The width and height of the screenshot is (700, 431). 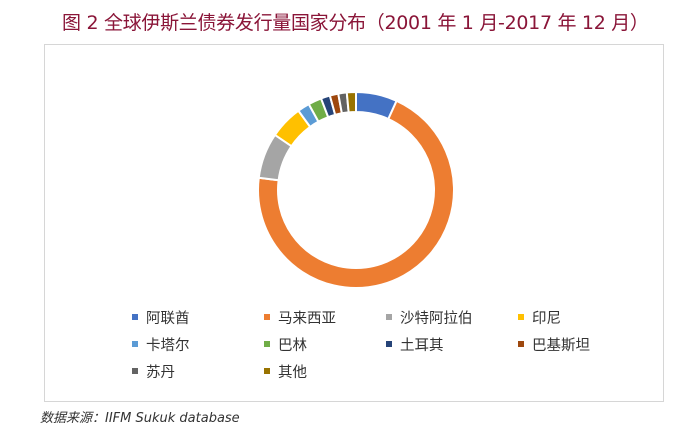 I want to click on legend-label: 印尼, so click(x=546, y=318).